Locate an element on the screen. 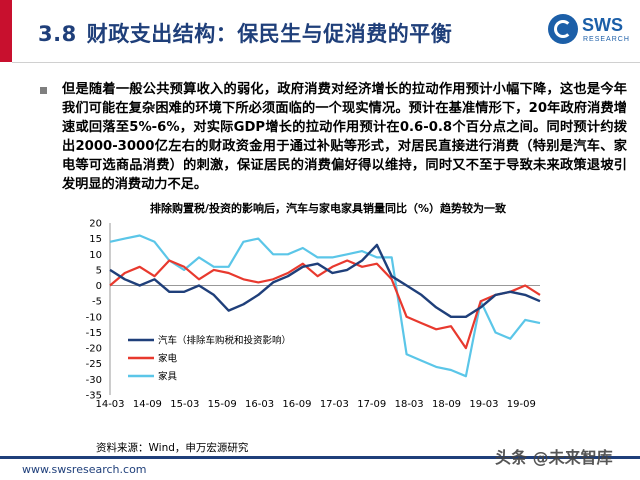 This screenshot has width=640, height=480. header-accent-bar is located at coordinates (6, 31).